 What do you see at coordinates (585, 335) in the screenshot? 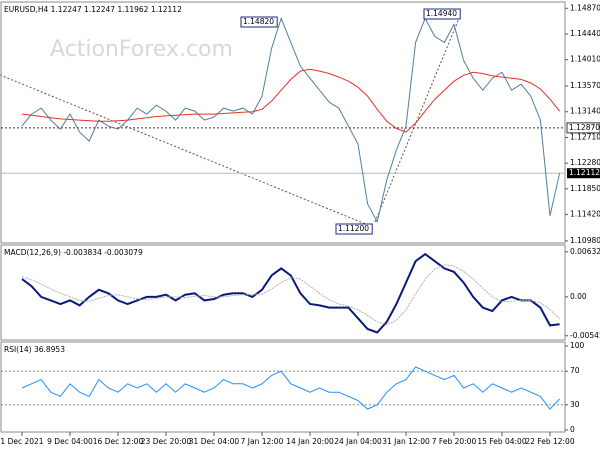
I see `y-tick-label: -0.005455` at bounding box center [585, 335].